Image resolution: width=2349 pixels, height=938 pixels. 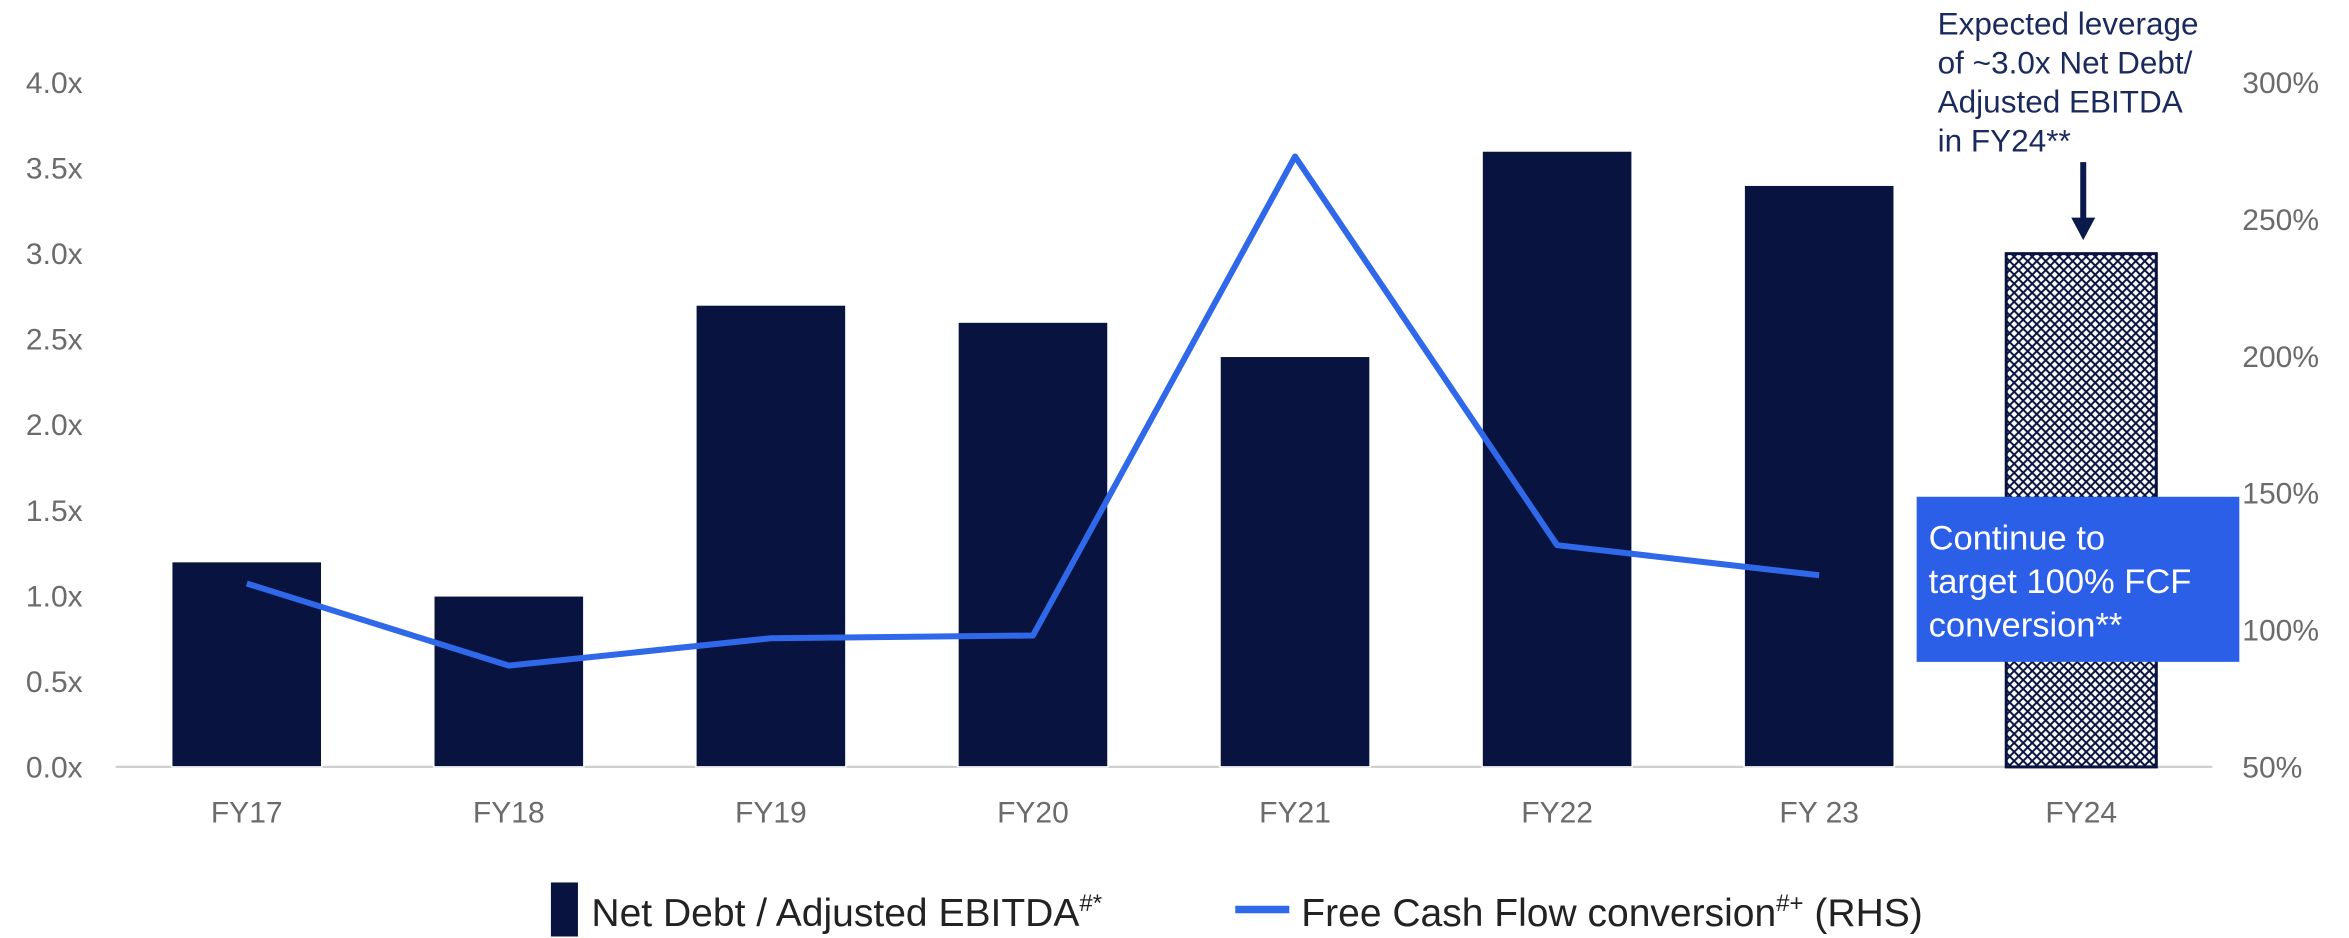 What do you see at coordinates (1557, 812) in the screenshot?
I see `x-tick-label: FY22` at bounding box center [1557, 812].